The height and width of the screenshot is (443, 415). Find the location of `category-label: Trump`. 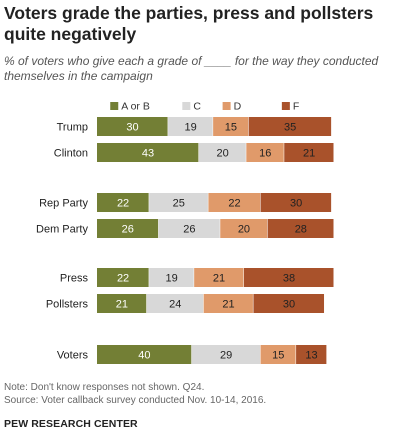

category-label: Trump is located at coordinates (72, 128).